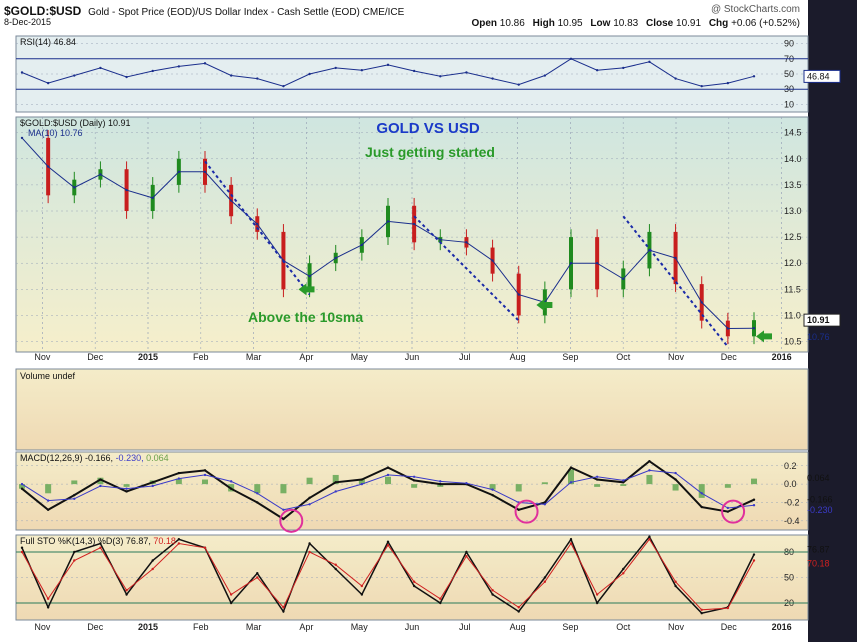  Describe the element at coordinates (48, 166) in the screenshot. I see `ma-line-point` at that location.